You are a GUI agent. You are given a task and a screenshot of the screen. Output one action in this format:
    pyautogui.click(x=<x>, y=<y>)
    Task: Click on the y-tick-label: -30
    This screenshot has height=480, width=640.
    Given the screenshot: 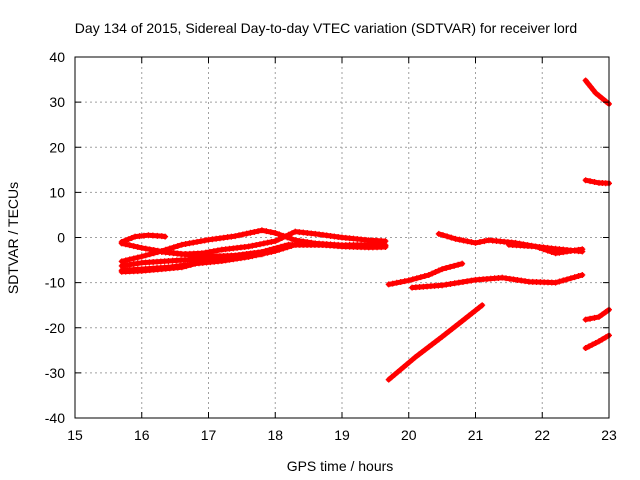 What is the action you would take?
    pyautogui.click(x=55, y=373)
    